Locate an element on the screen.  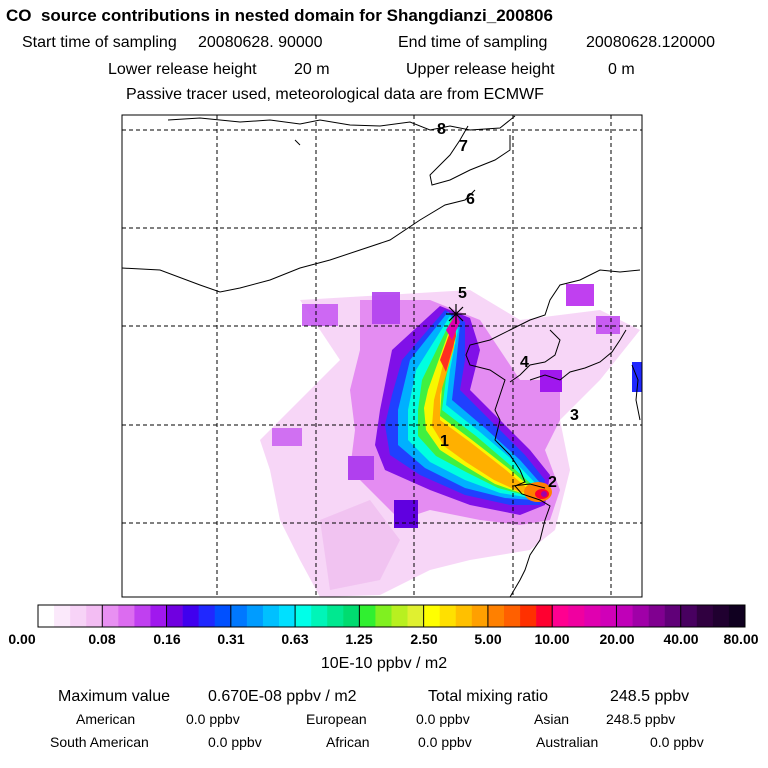
start-time-label: Start time of sampling is located at coordinates (99, 42).